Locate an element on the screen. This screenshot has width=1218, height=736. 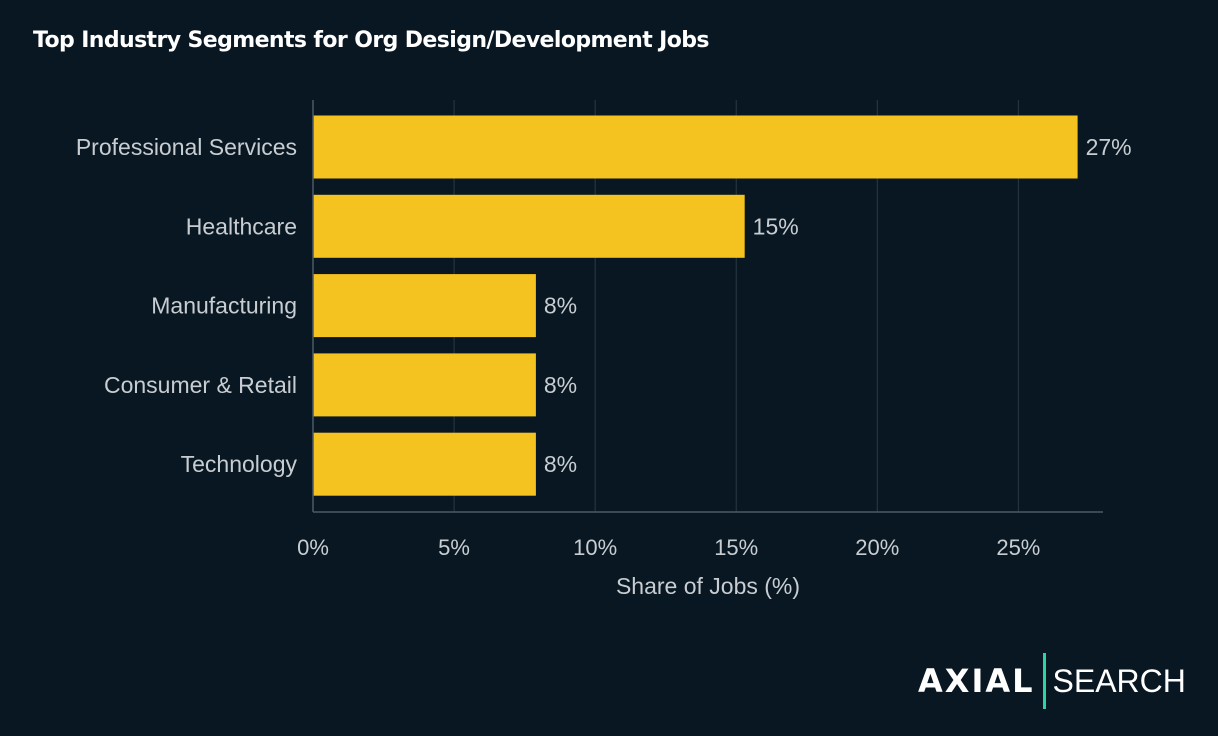
y-tick-label: Consumer & Retail is located at coordinates (200, 385).